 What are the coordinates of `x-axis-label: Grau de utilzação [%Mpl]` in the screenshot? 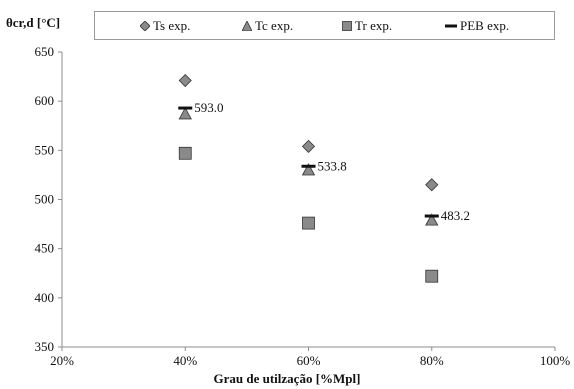 It's located at (287, 378).